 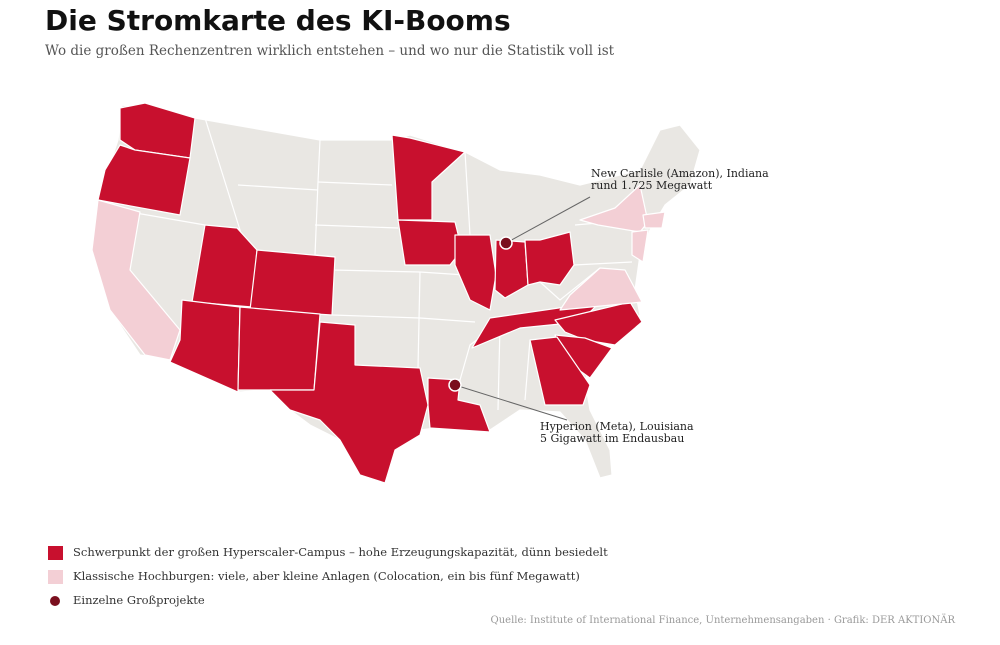 I want to click on legend-label: Einzelne Großprojekte, so click(x=139, y=600).